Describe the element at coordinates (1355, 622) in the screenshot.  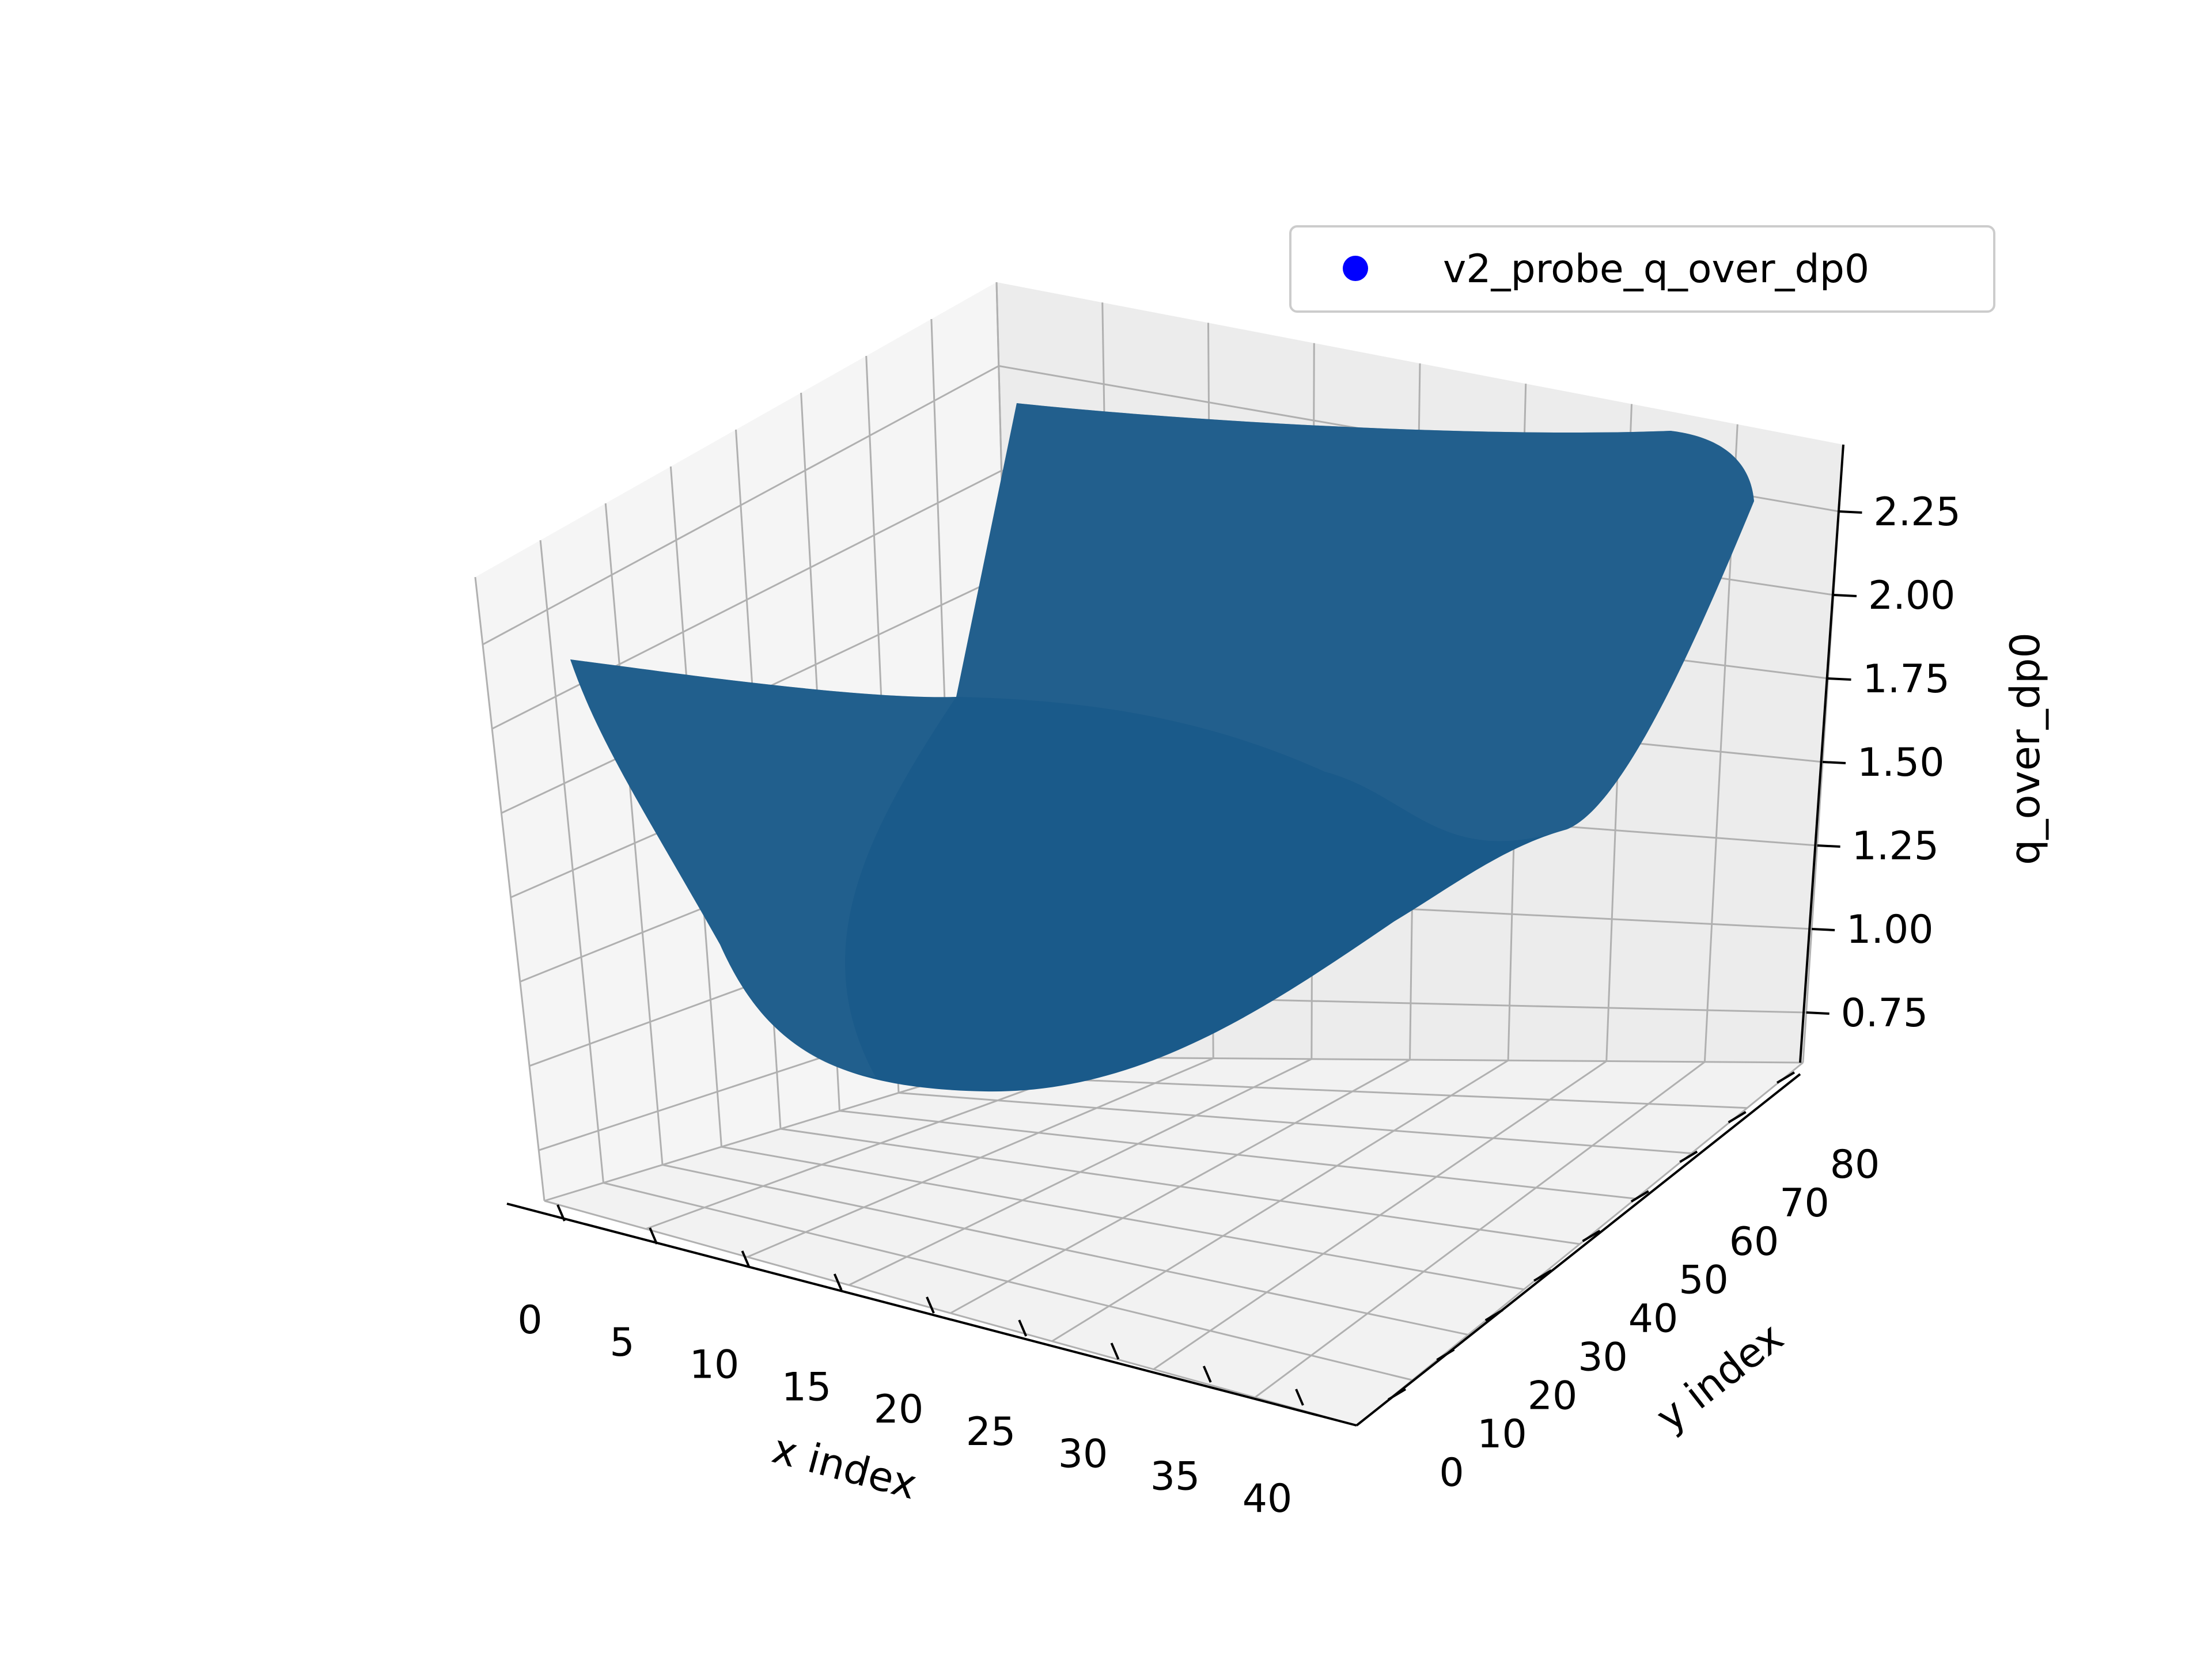
I see `surface-back-panel-shade` at that location.